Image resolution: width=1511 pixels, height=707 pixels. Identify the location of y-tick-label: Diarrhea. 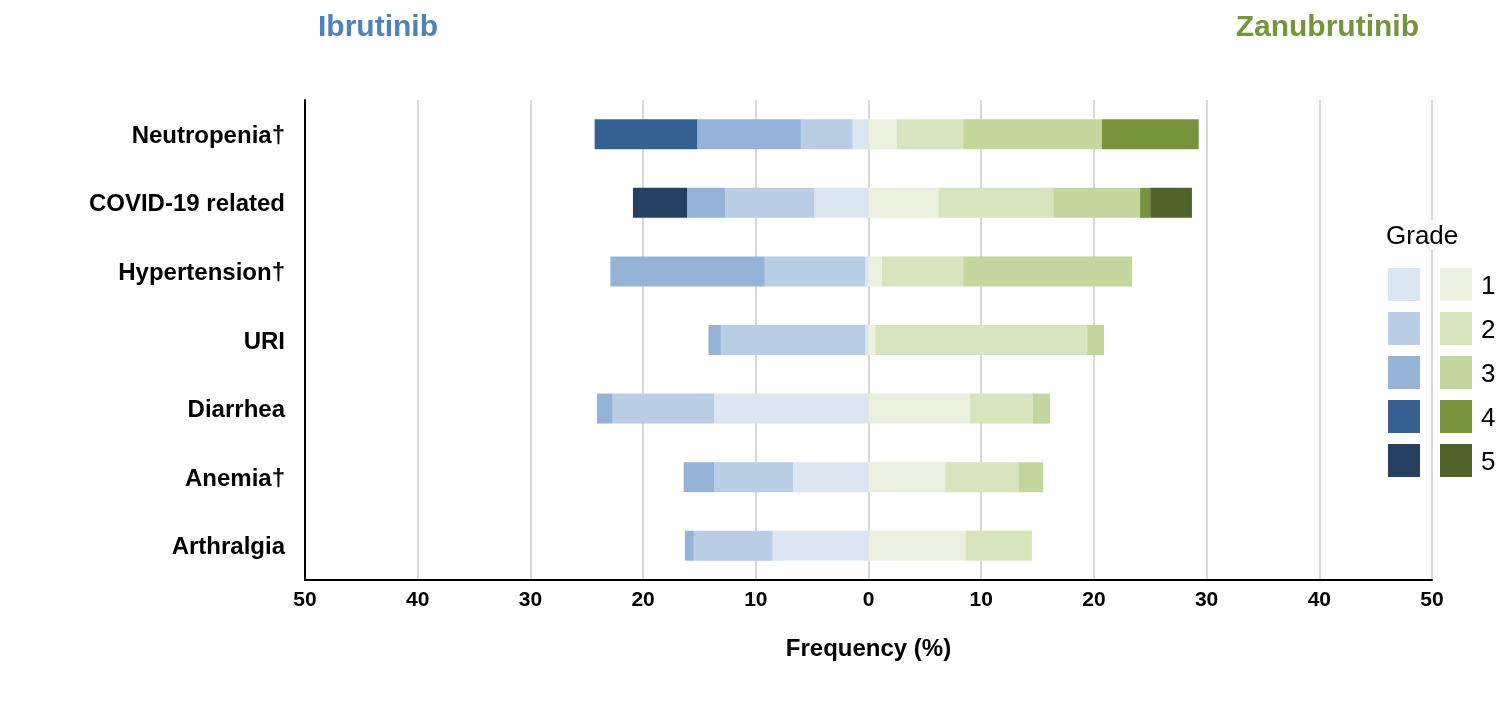
(236, 409).